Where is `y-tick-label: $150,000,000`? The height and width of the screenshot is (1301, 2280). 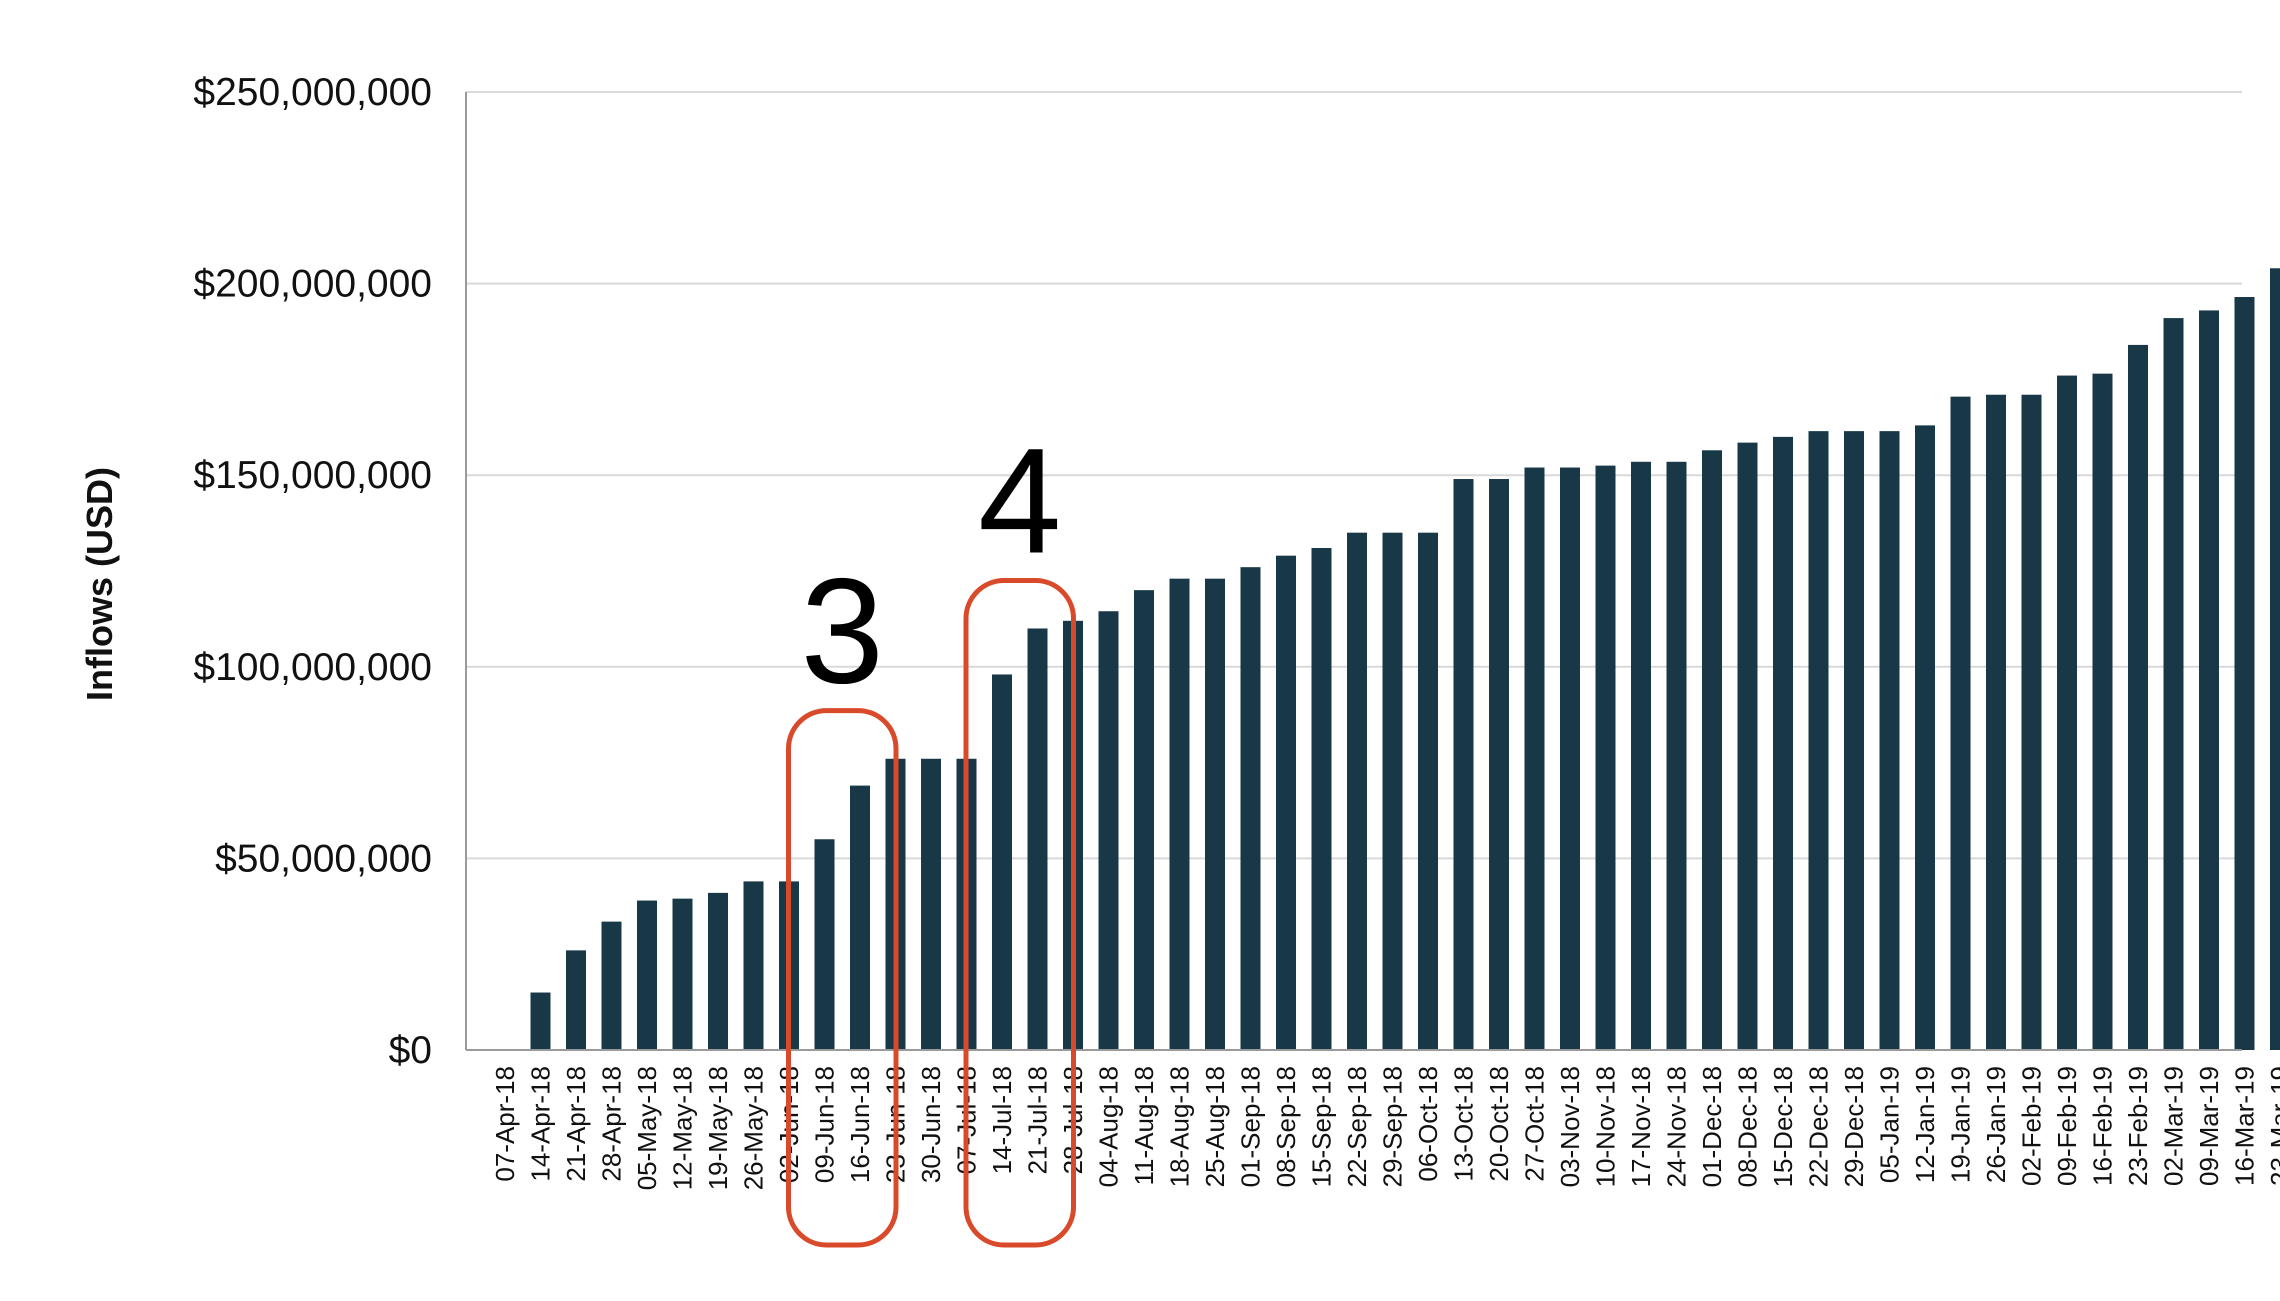 y-tick-label: $150,000,000 is located at coordinates (312, 475).